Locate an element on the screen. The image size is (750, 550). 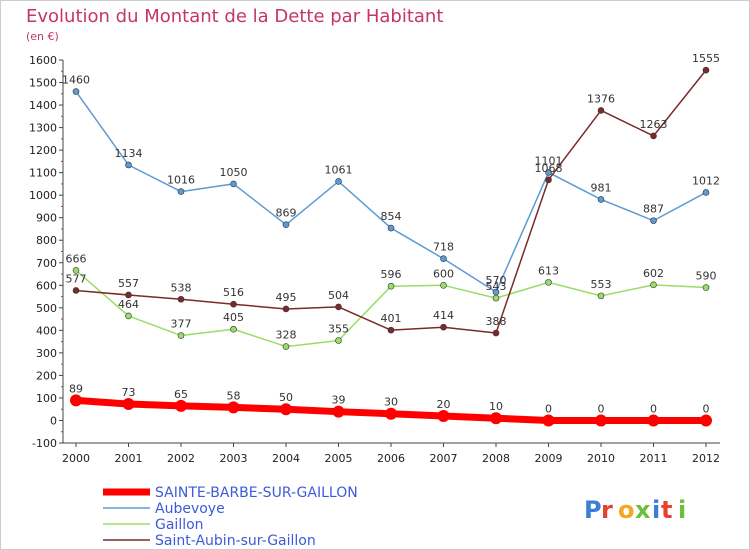
x-tick-label: 2000 is located at coordinates (76, 458).